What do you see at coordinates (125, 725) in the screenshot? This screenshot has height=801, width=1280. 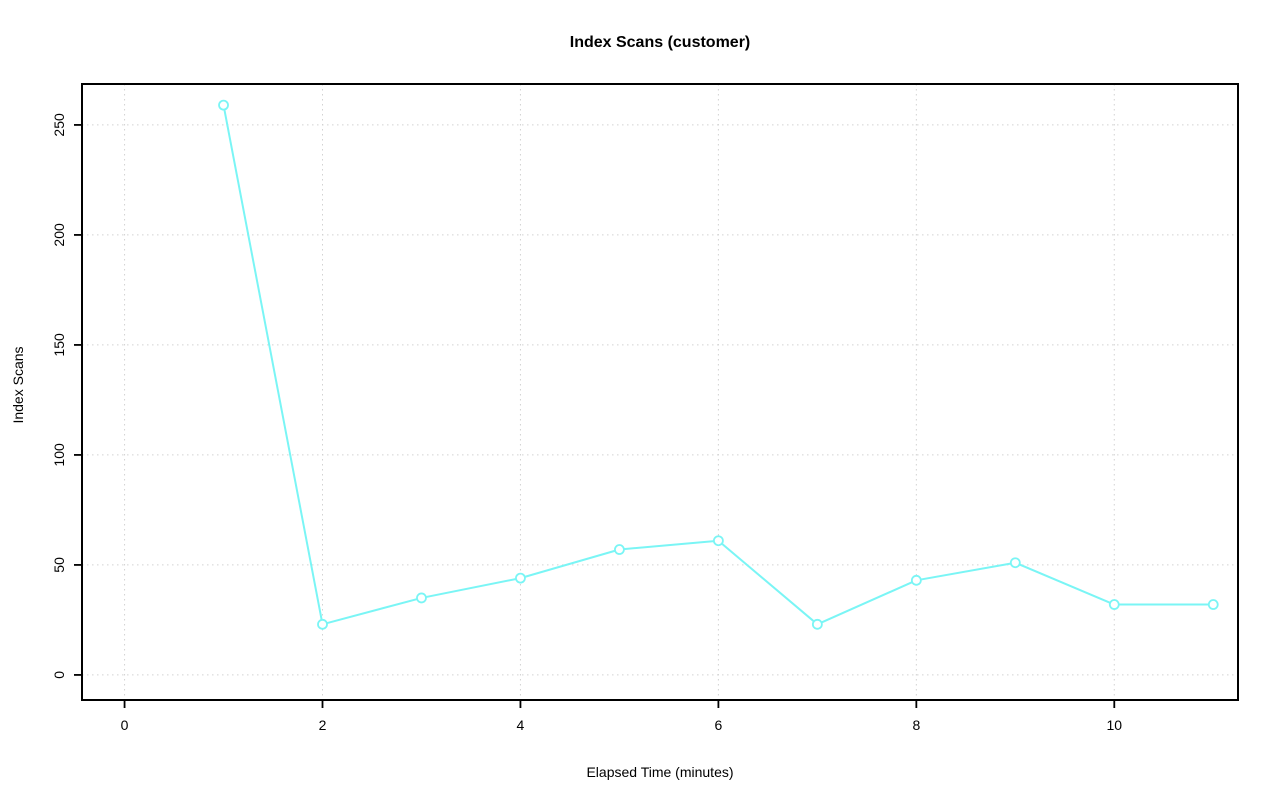 I see `x-tick-label: 0` at bounding box center [125, 725].